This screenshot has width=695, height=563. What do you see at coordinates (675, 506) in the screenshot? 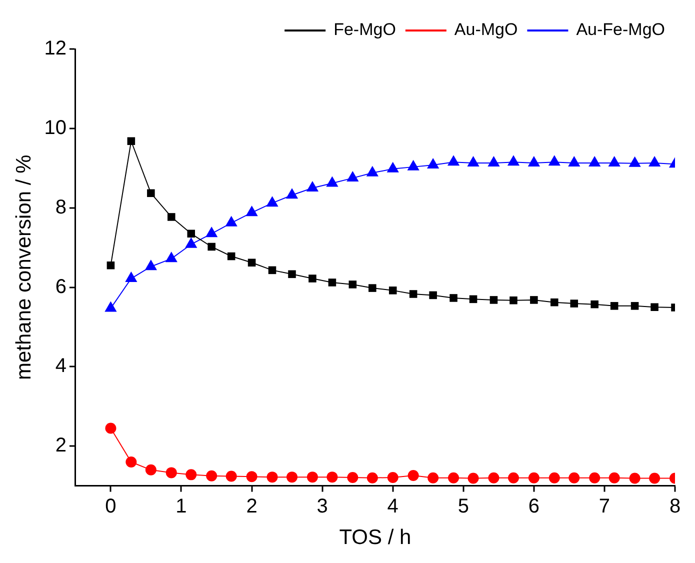
I see `x-tick-label: 8` at bounding box center [675, 506].